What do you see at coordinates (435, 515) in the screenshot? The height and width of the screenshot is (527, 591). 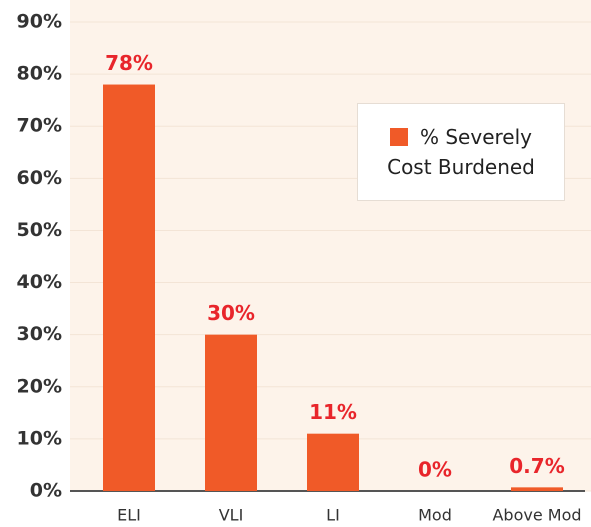 I see `x-tick-label: Mod` at bounding box center [435, 515].